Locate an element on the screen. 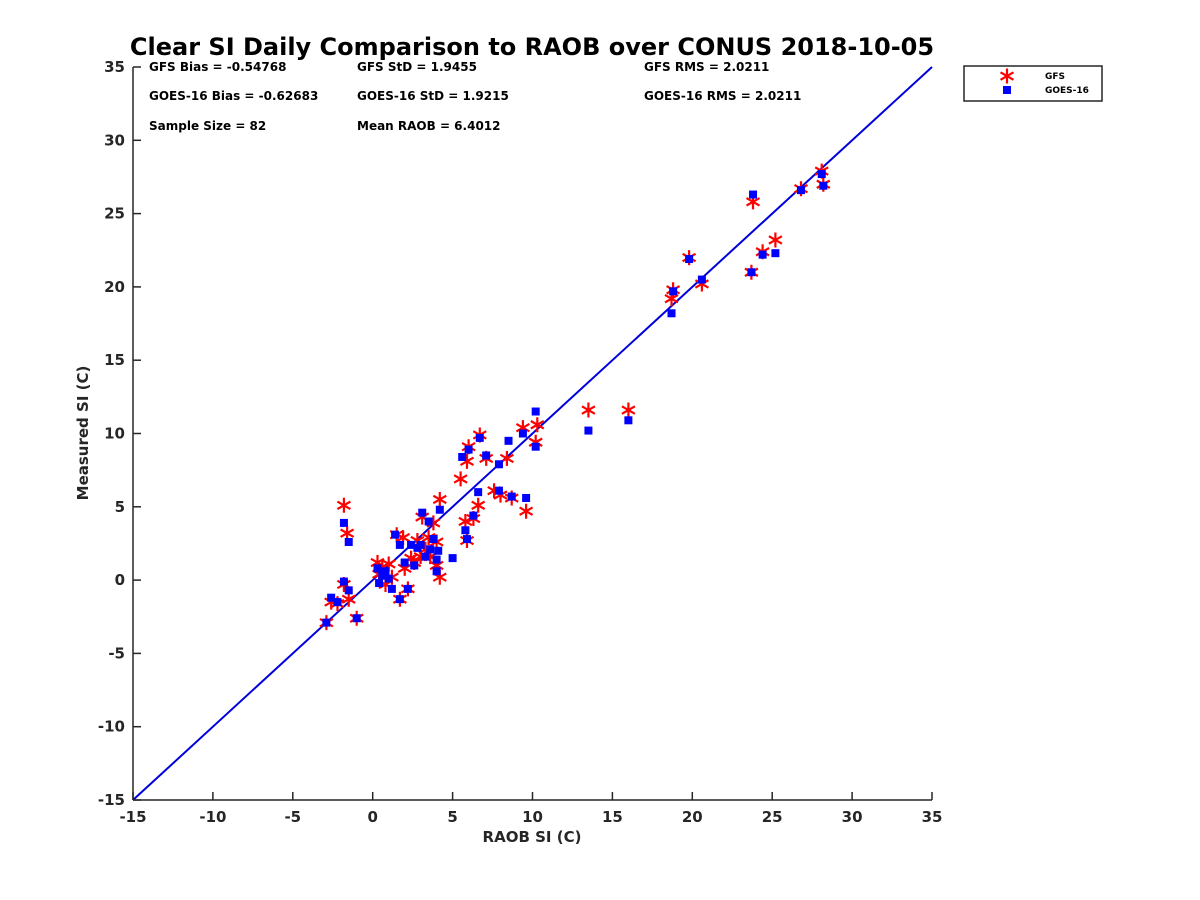 This screenshot has width=1200, height=900. legend-goes-16-marker is located at coordinates (1007, 90).